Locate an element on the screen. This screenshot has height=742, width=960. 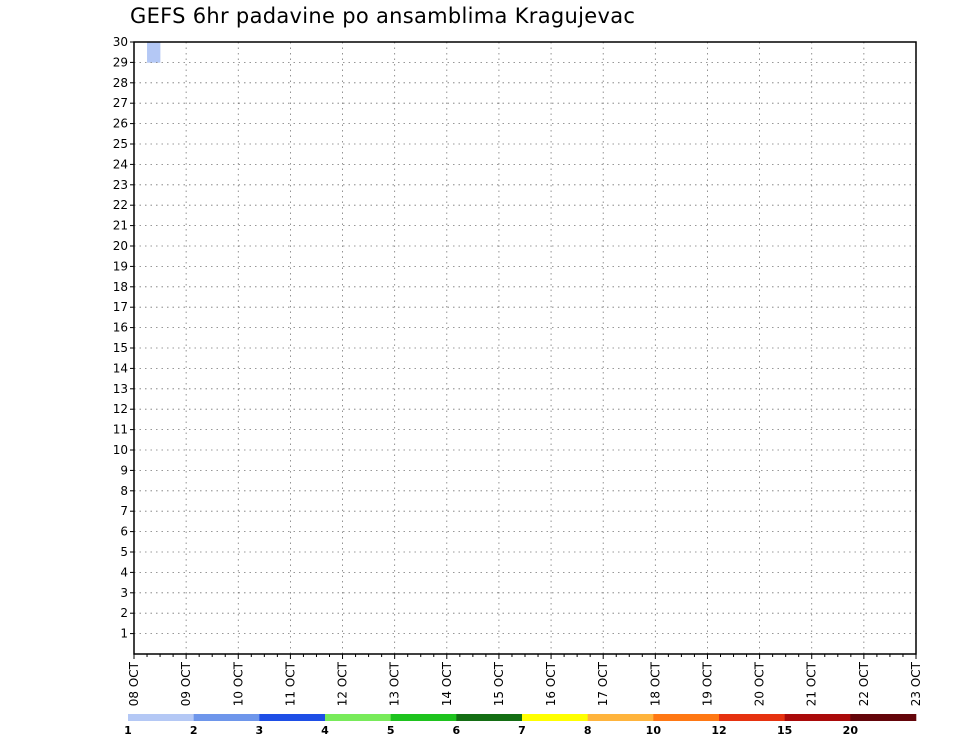
y-tick-label: 26 is located at coordinates (120, 124).